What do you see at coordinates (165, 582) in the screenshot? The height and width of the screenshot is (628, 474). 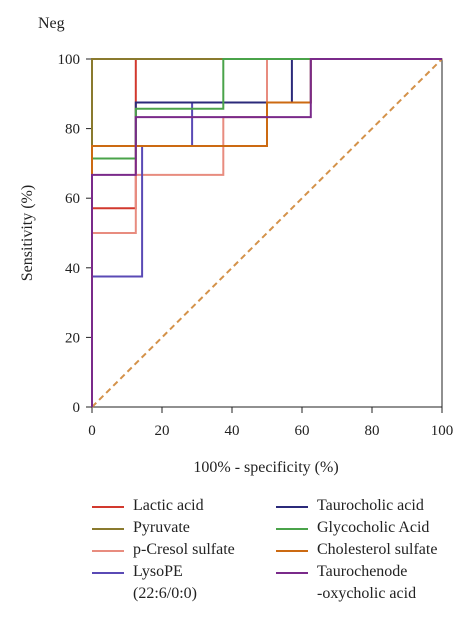 I see `legend-label: LysoPE (22:6/0:0)` at bounding box center [165, 582].